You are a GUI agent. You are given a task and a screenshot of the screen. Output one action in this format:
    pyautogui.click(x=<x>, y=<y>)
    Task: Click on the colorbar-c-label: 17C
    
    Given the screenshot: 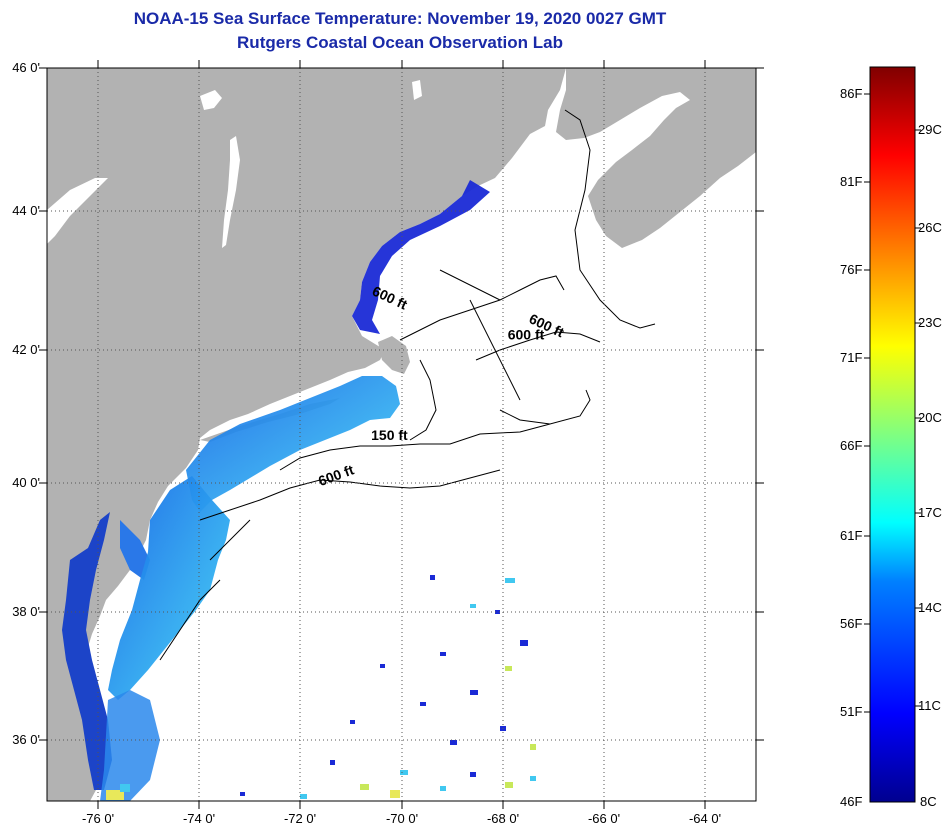 What is the action you would take?
    pyautogui.click(x=930, y=512)
    